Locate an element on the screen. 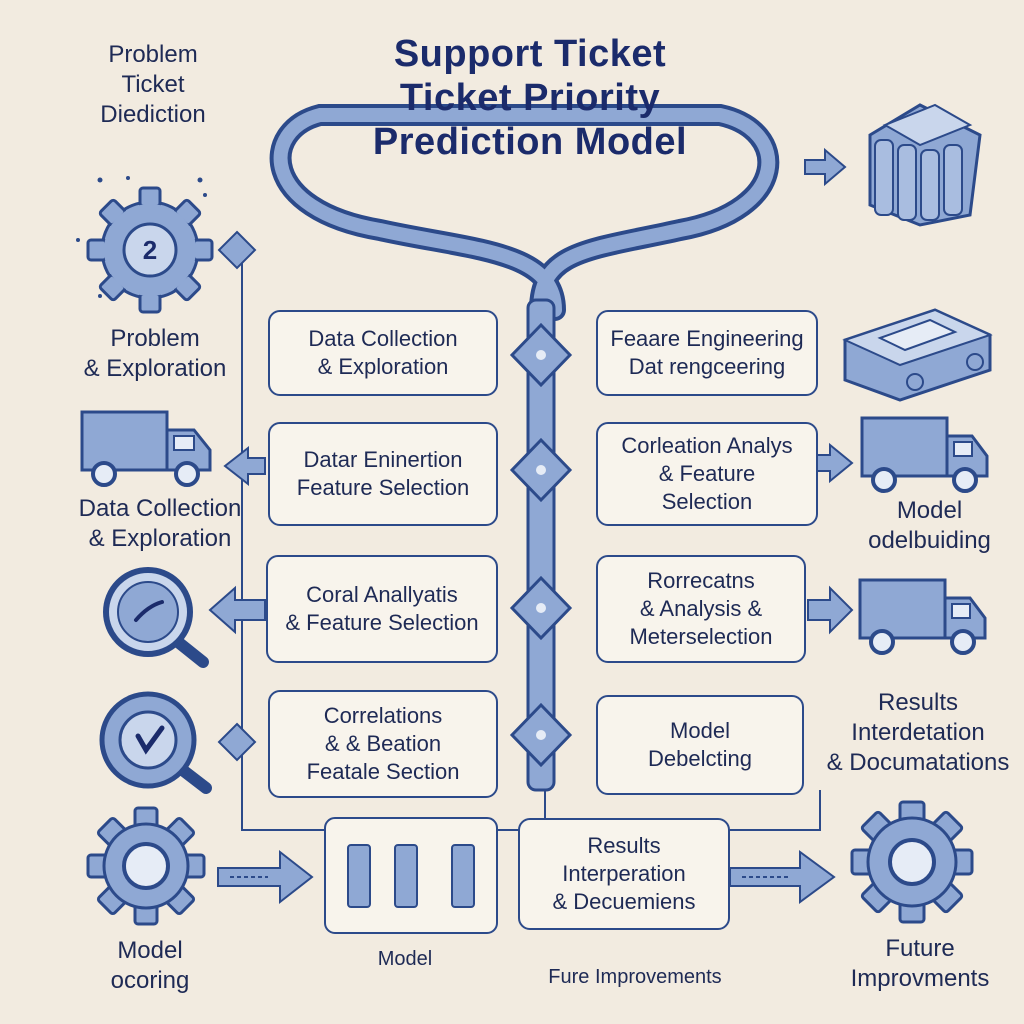 The image size is (1024, 1024). label-problem-exploration: Problem & Exploration is located at coordinates (155, 353).